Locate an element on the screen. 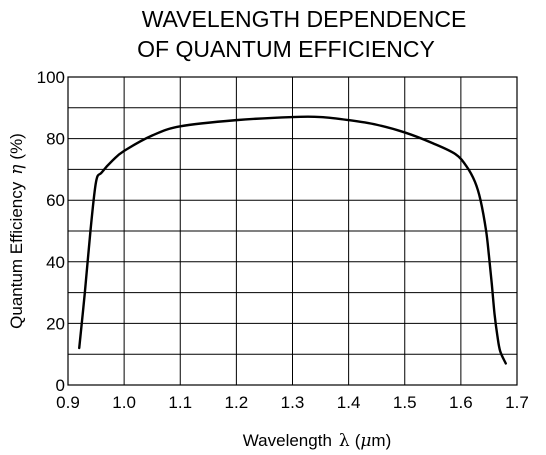 The image size is (546, 455). y-tick-label: 80 is located at coordinates (55, 139).